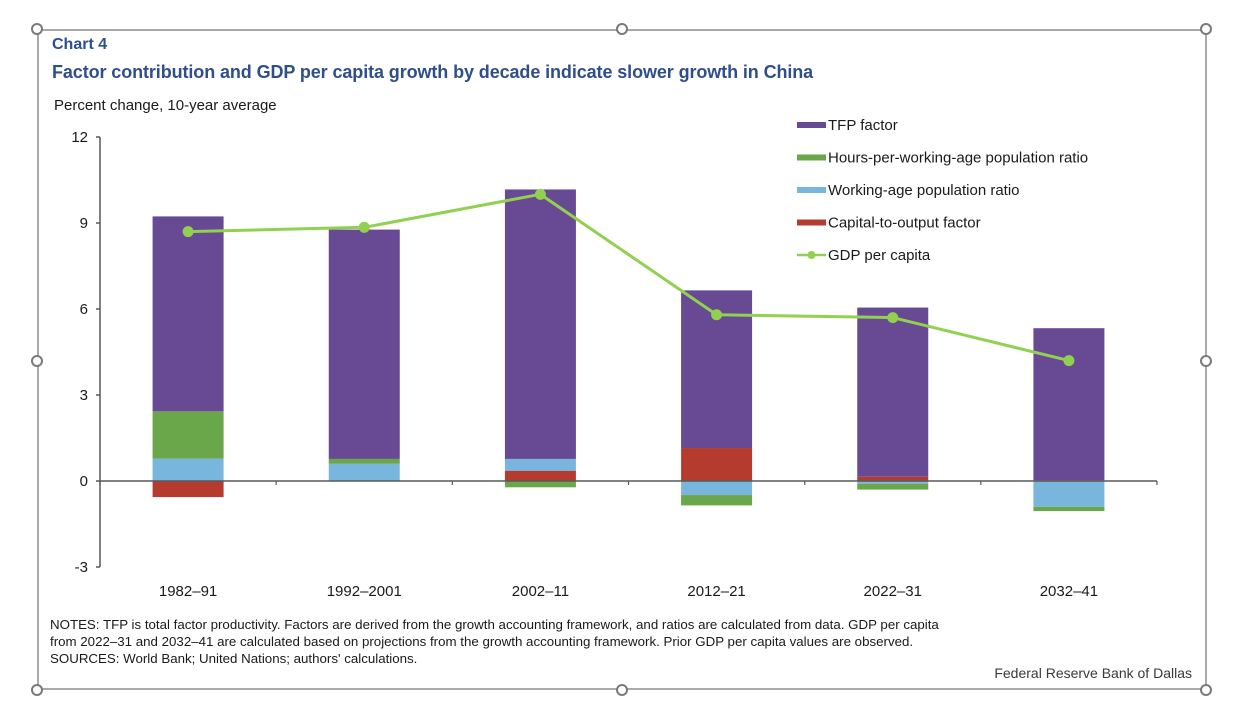  Describe the element at coordinates (879, 255) in the screenshot. I see `legend-label-gdp-per-capita: GDP per capita` at that location.